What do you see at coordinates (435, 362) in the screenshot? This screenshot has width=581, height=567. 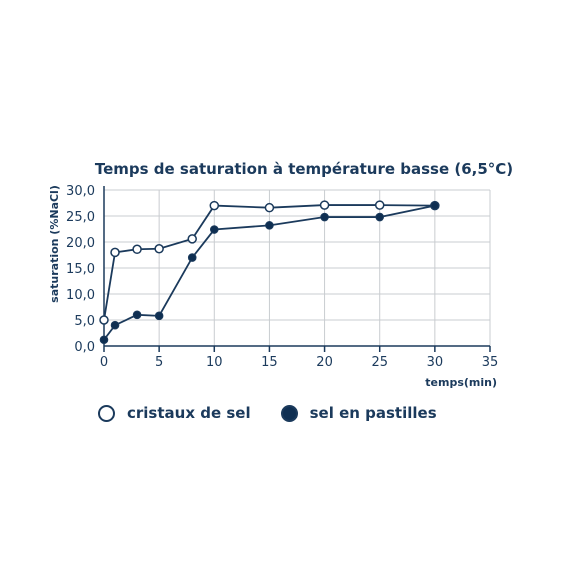 I see `x-tick-label: 30` at bounding box center [435, 362].